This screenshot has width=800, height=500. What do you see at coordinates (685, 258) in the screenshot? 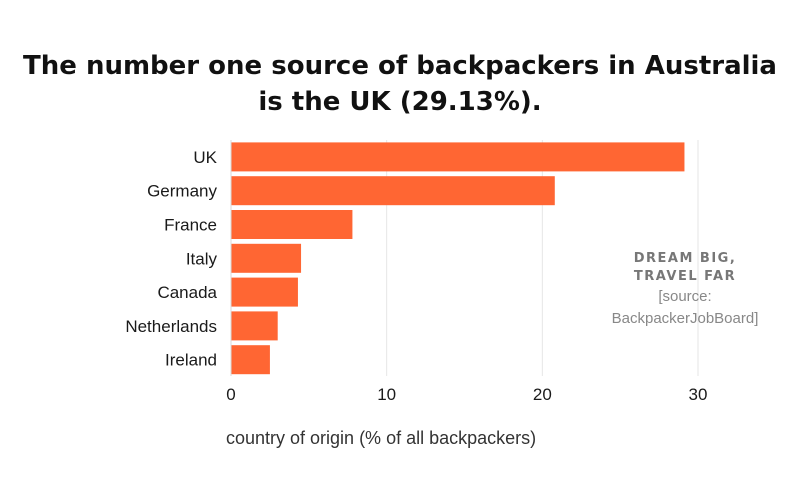
I see `brand-line-1: DREAM BIG,` at bounding box center [685, 258].